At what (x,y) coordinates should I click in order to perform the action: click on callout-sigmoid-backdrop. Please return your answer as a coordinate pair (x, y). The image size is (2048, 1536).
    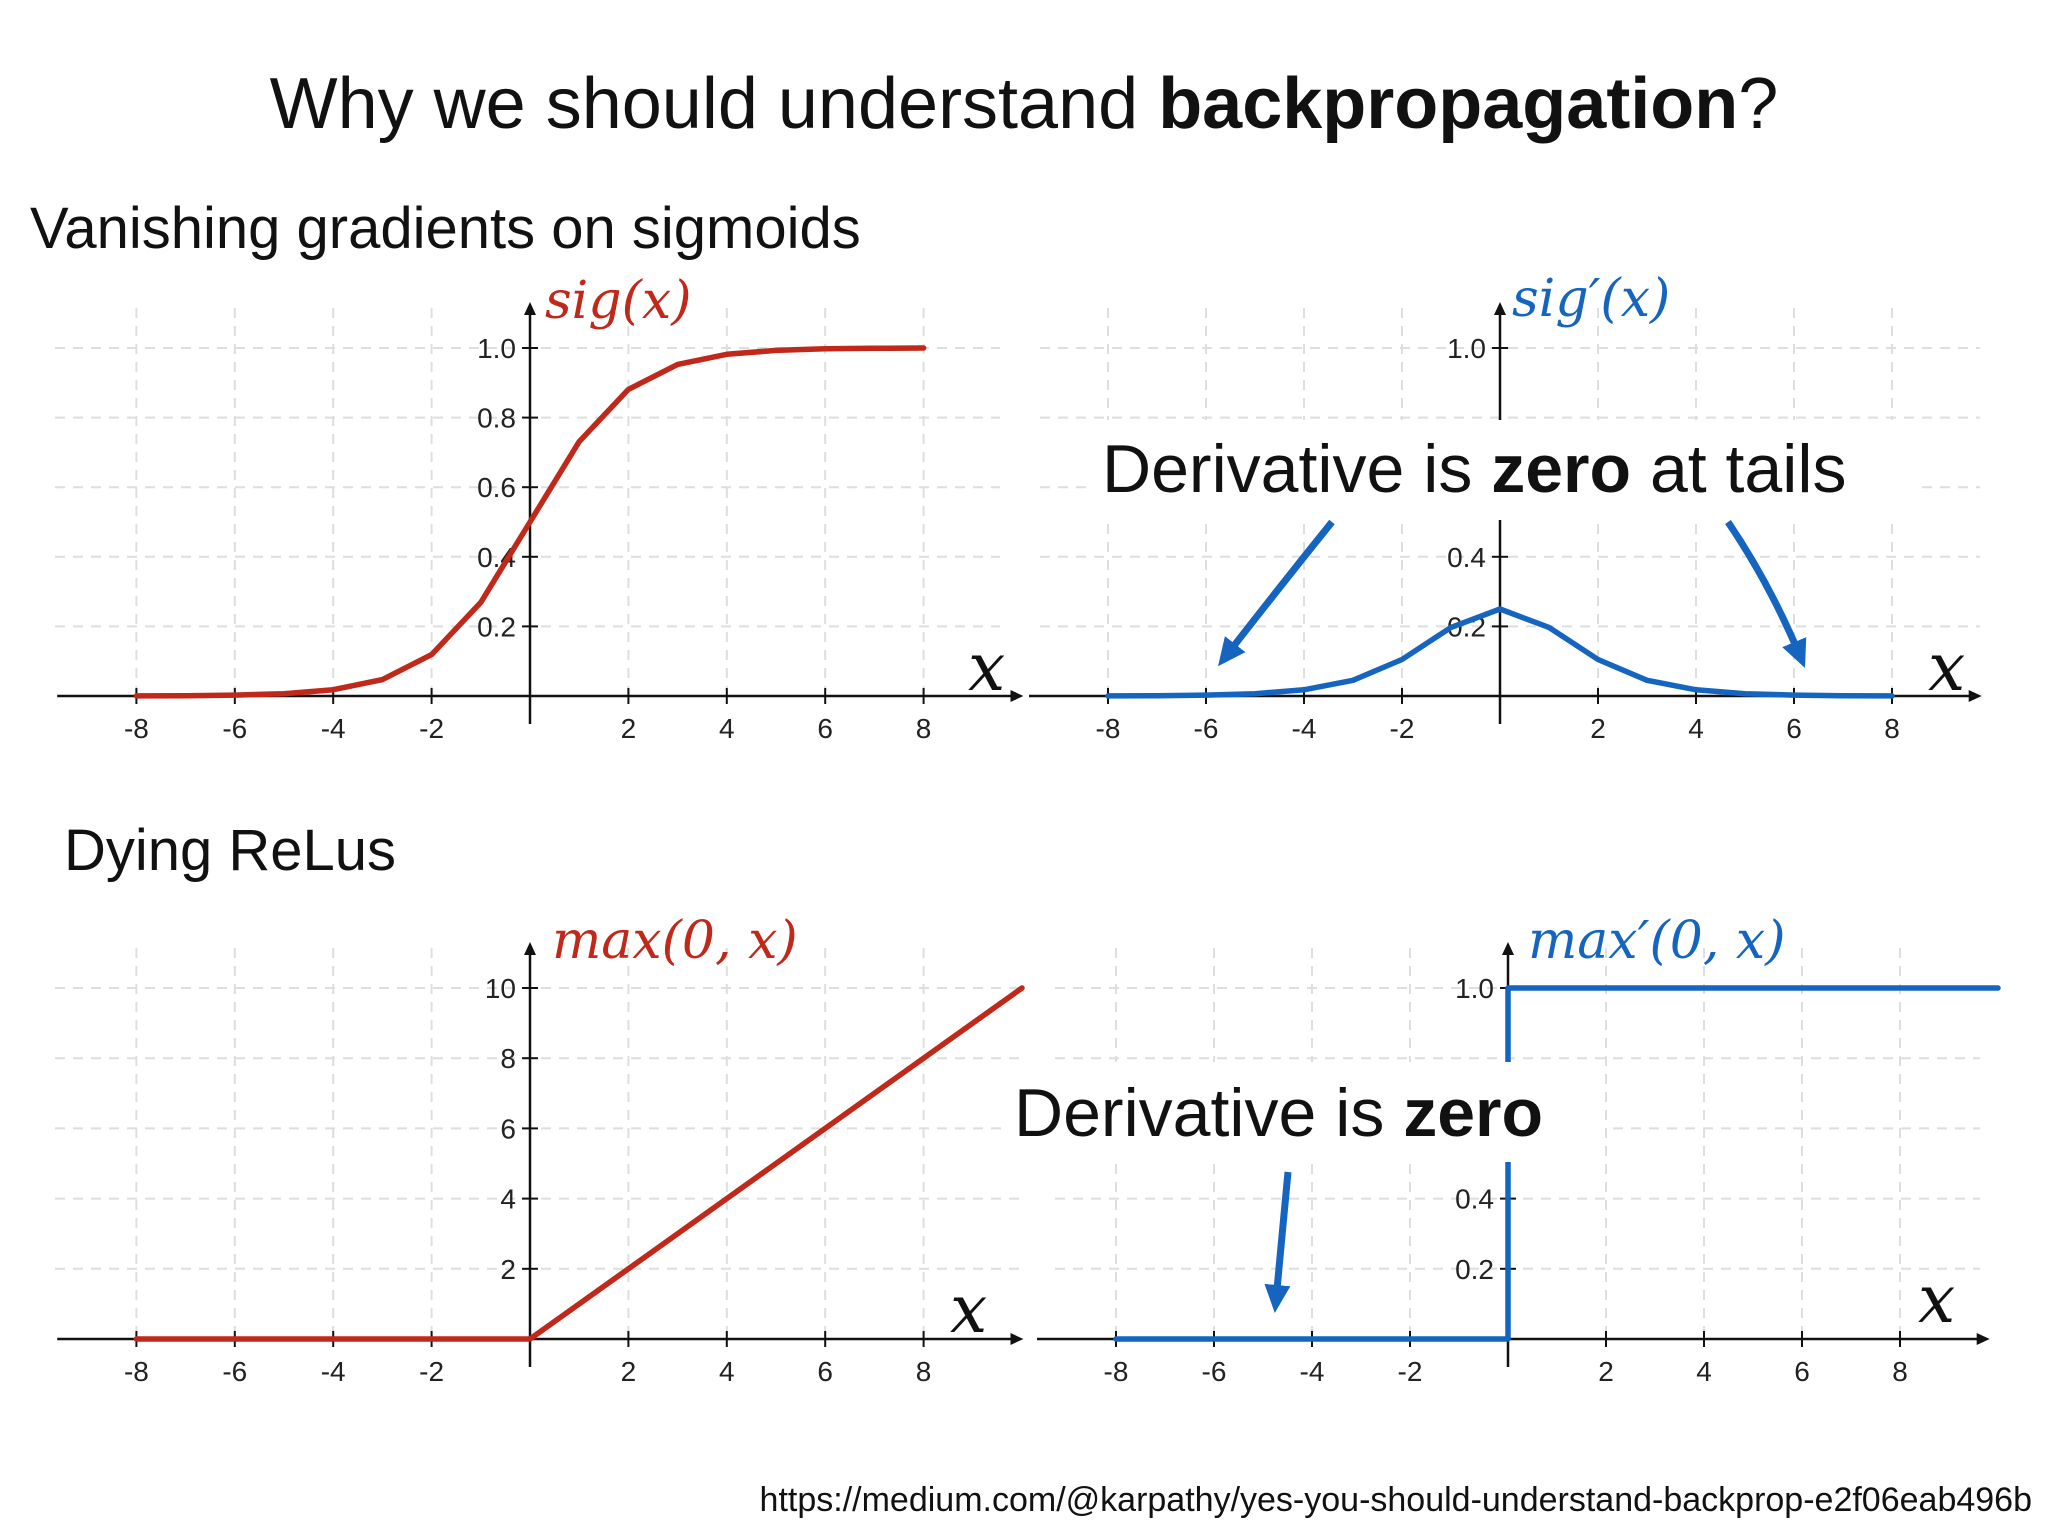
    Looking at the image, I should click on (1505, 470).